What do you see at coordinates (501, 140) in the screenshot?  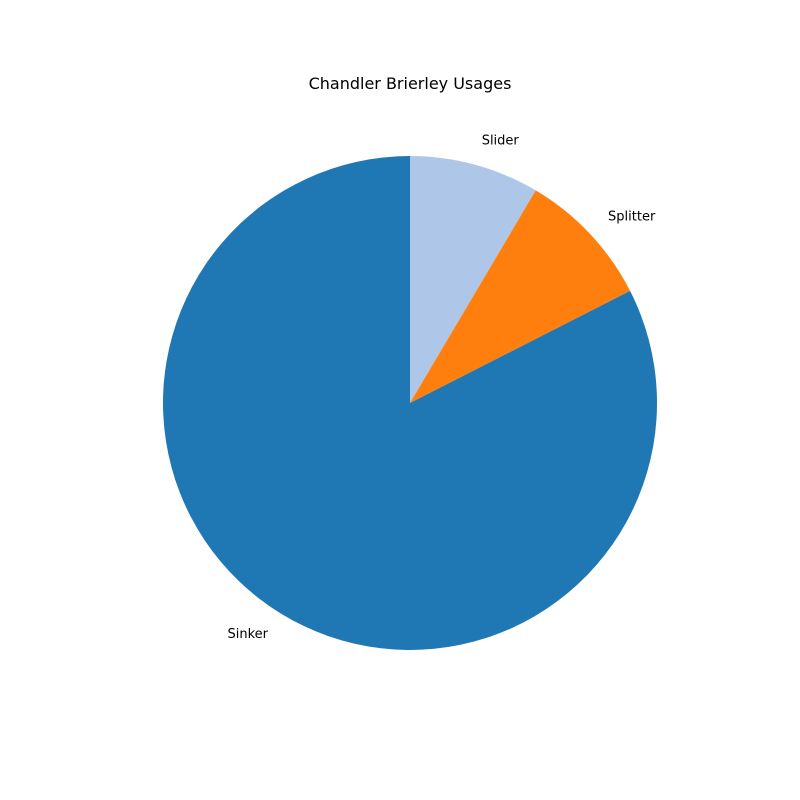 I see `pie-label-slider: Slider` at bounding box center [501, 140].